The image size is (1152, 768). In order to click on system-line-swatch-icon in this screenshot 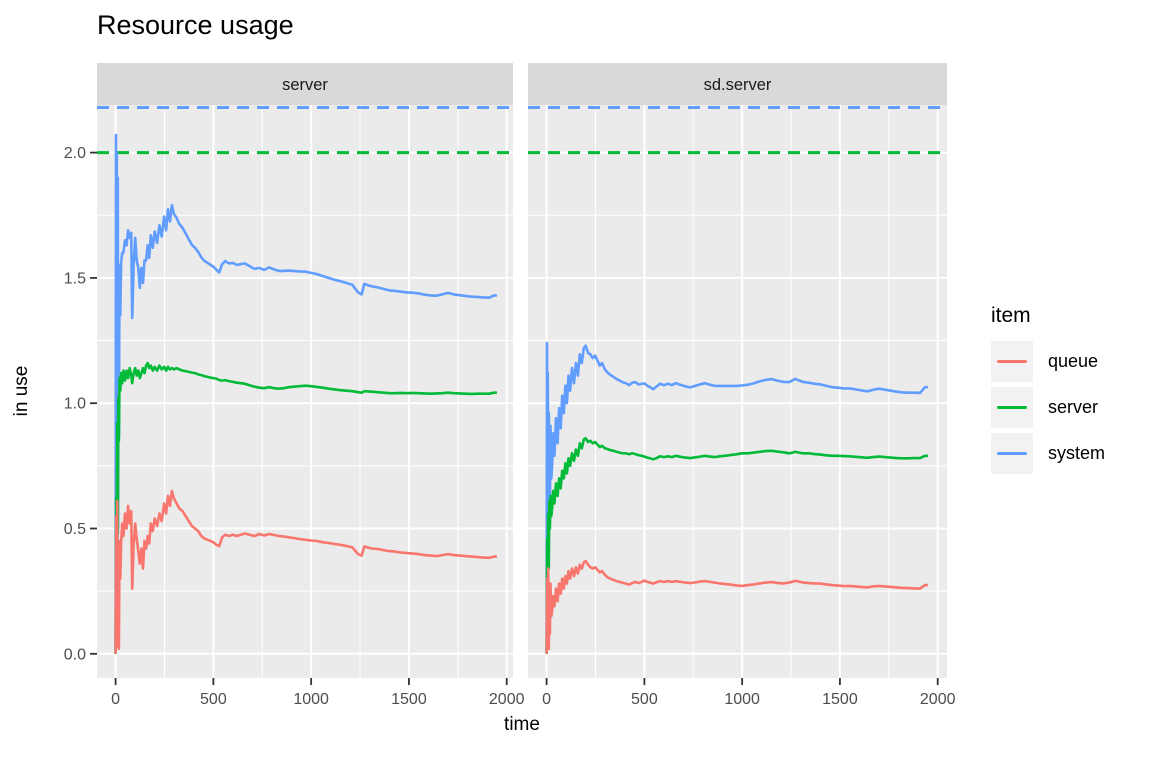, I will do `click(1012, 453)`.